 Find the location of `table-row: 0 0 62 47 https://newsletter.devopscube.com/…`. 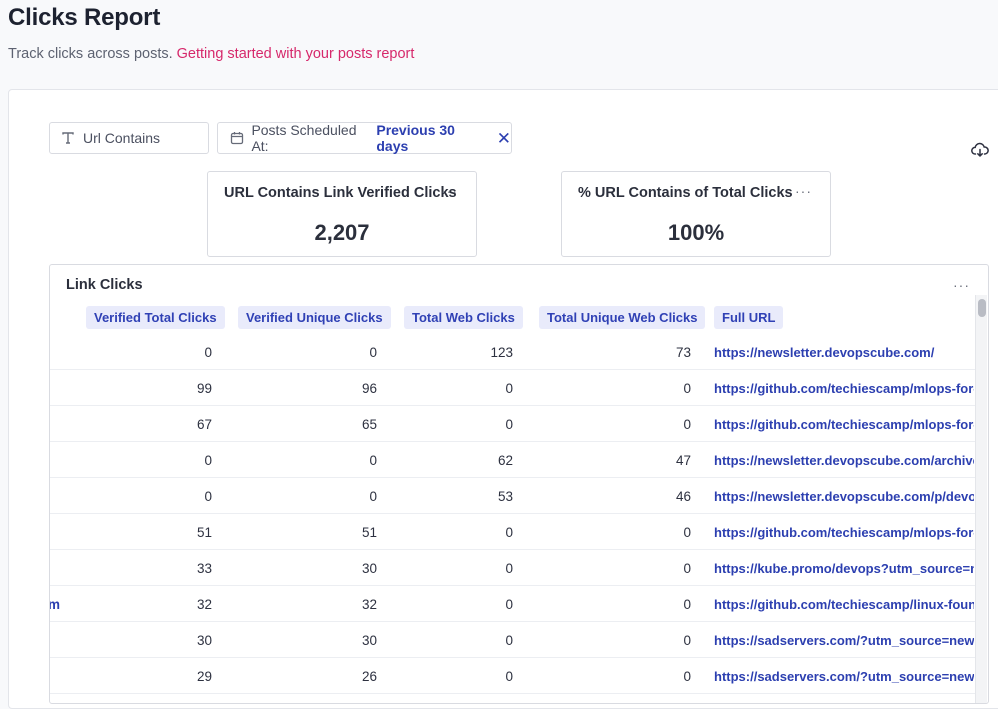

table-row: 0 0 62 47 https://newsletter.devopscube.com/… is located at coordinates (512, 460).